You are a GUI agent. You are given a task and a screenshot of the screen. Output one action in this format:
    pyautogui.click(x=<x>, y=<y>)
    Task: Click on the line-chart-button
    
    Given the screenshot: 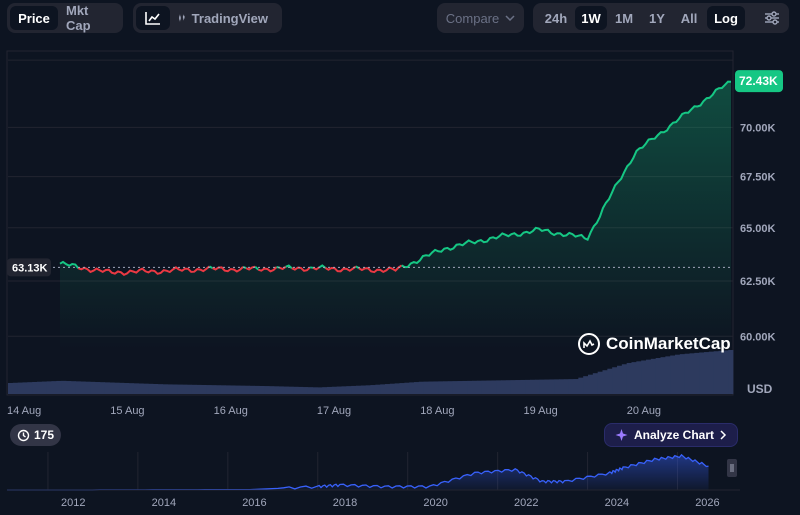 What is the action you would take?
    pyautogui.click(x=153, y=18)
    